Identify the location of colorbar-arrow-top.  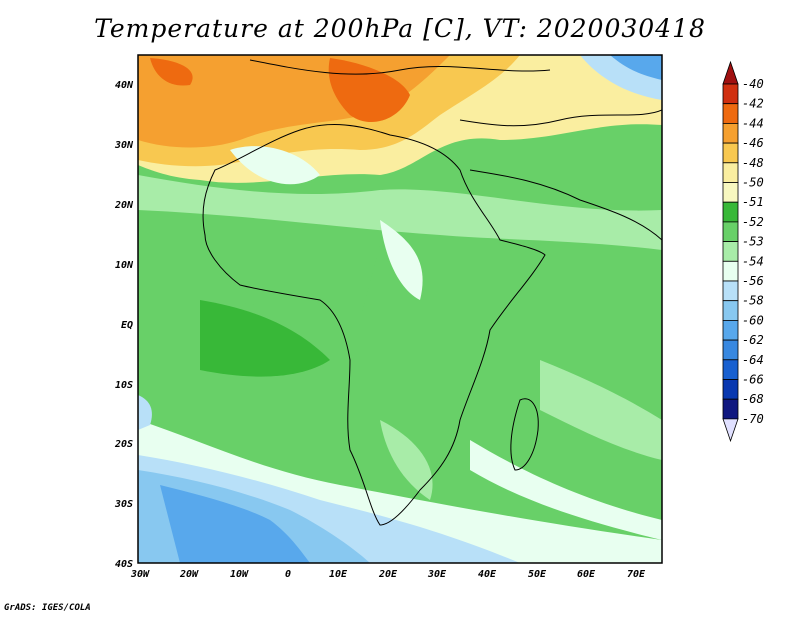
(730, 72).